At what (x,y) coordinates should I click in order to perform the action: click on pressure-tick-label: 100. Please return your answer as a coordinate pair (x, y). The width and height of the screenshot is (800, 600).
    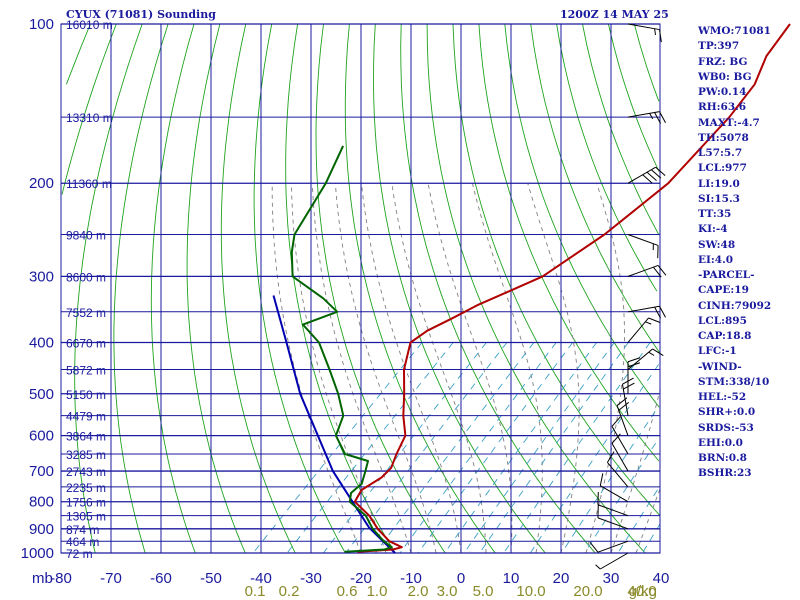
    Looking at the image, I should click on (41, 24).